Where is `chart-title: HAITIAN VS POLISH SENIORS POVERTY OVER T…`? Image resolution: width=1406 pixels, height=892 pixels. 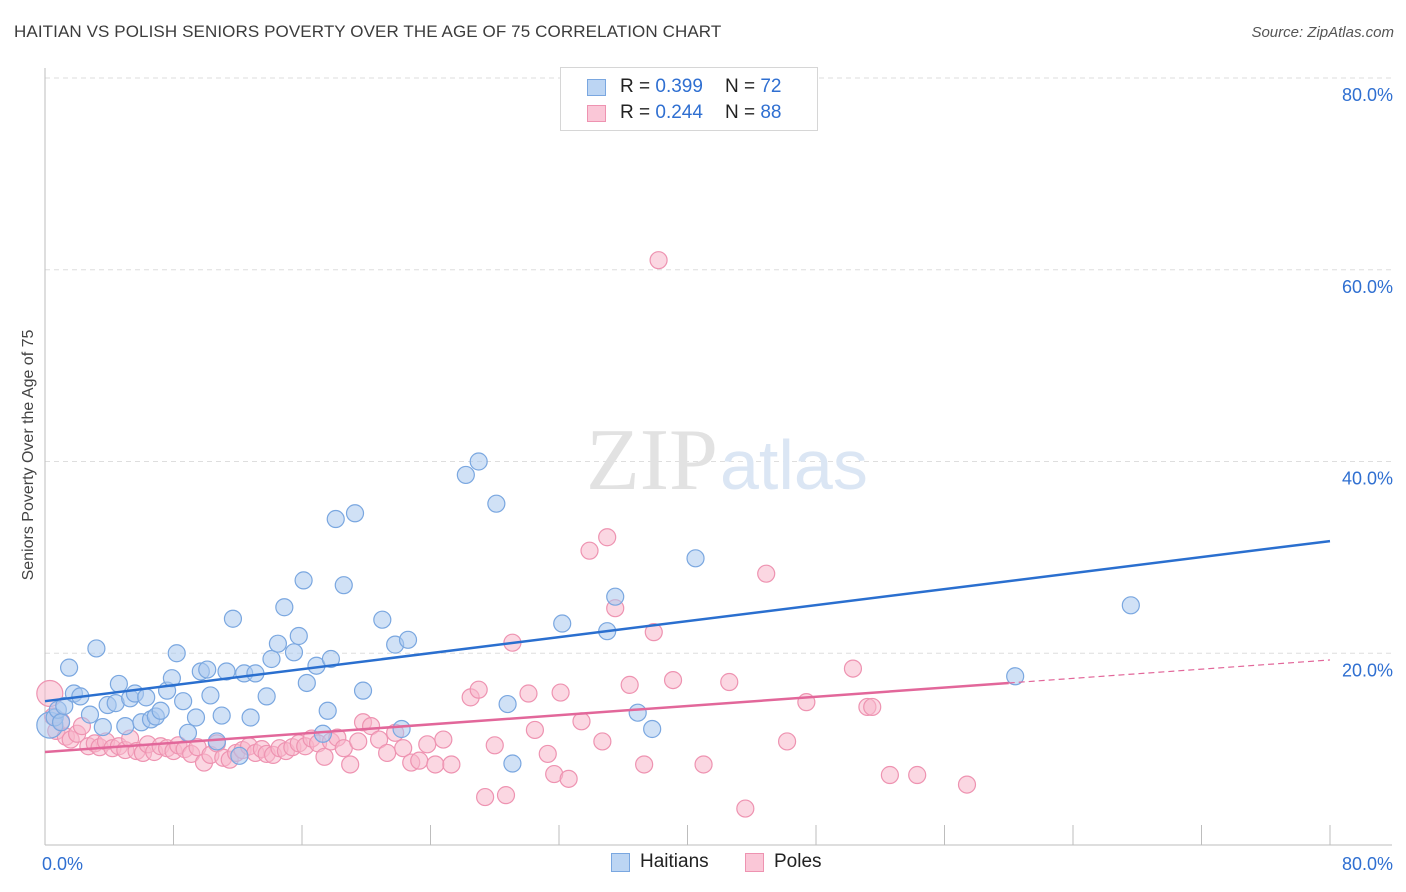 chart-title: HAITIAN VS POLISH SENIORS POVERTY OVER T… is located at coordinates (368, 31).